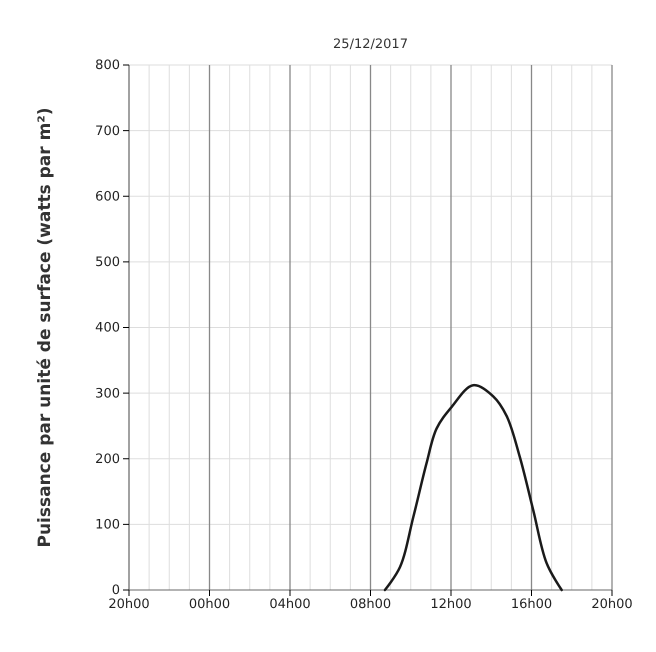  What do you see at coordinates (45, 328) in the screenshot?
I see `y-axis-title: Puissance par unité de surface (watts par m²)` at bounding box center [45, 328].